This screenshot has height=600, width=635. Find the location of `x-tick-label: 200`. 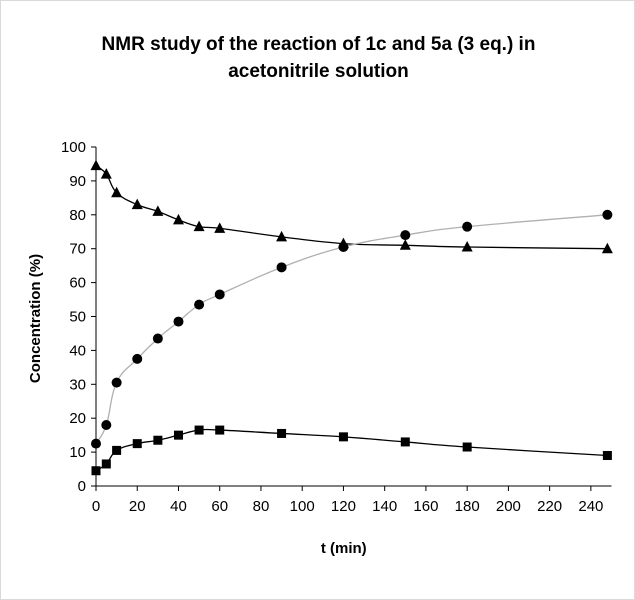

x-tick-label: 200 is located at coordinates (508, 506).